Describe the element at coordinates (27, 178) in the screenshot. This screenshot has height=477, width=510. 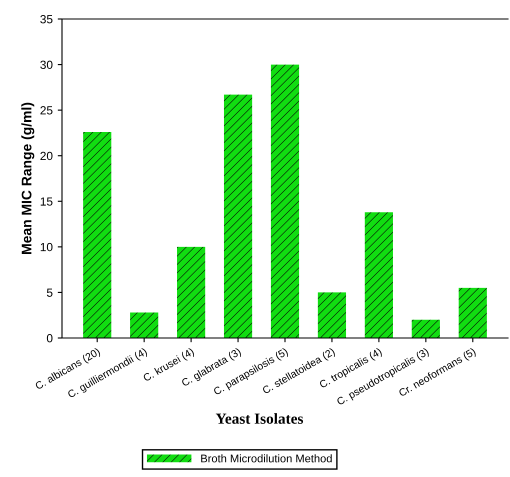
I see `y-axis-title: Mean MIC Range (g/ml)` at that location.